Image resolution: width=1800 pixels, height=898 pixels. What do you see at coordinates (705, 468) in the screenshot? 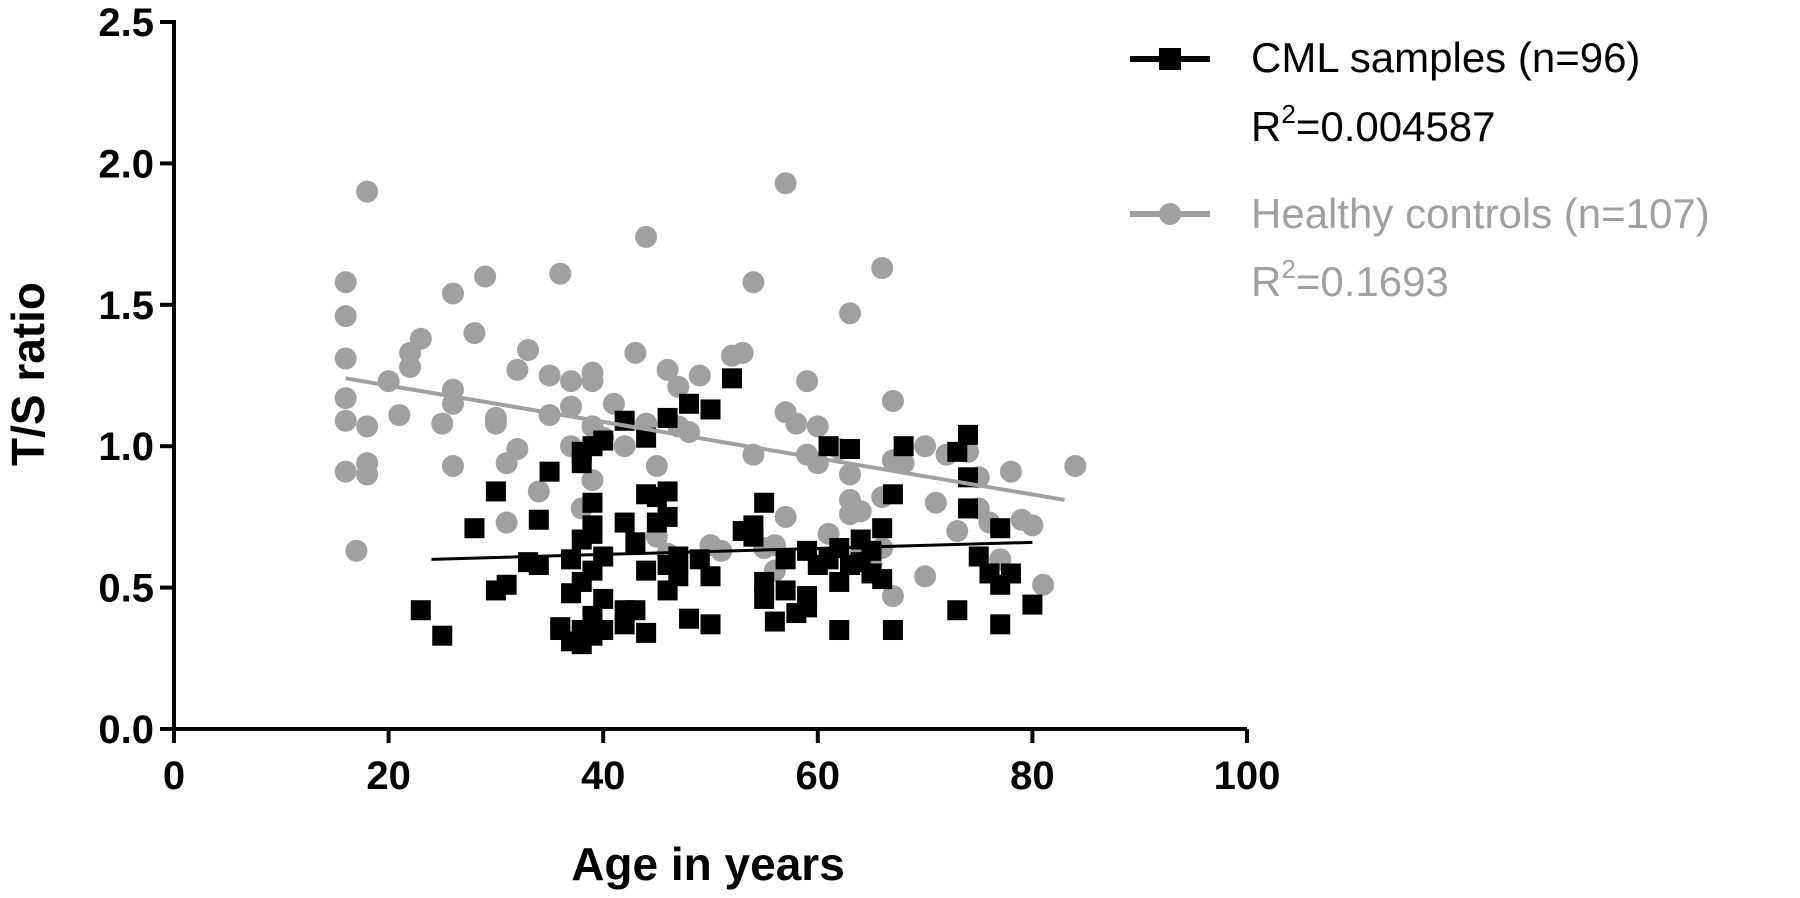
I see `trendlines` at bounding box center [705, 468].